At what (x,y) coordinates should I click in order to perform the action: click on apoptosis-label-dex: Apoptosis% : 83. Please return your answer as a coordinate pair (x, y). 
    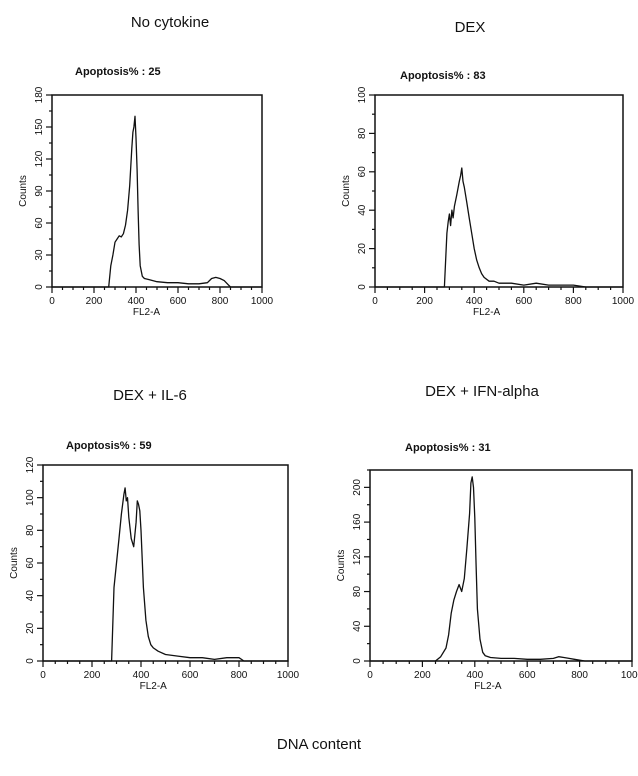
    Looking at the image, I should click on (443, 76).